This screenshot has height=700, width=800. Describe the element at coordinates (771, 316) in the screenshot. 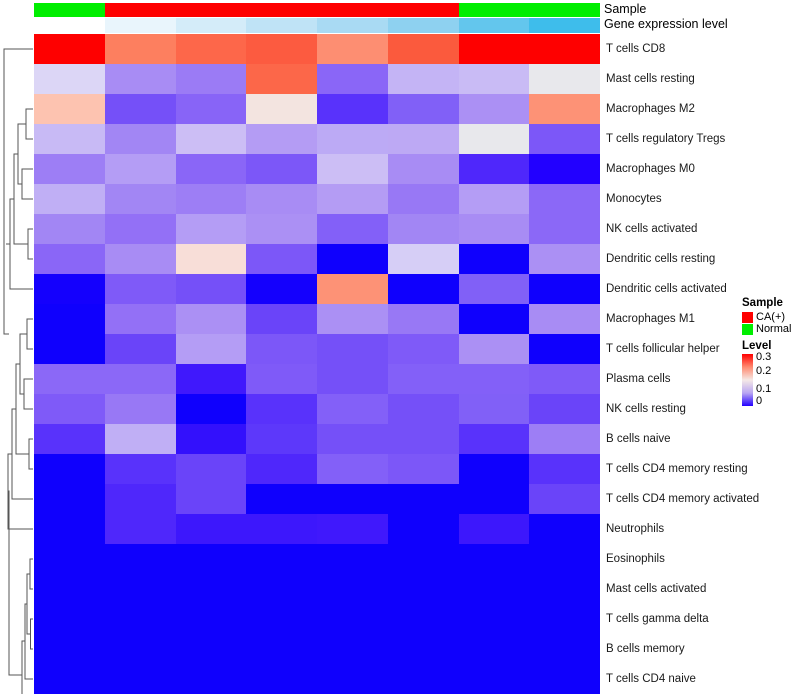

I see `sample-legend: Sample CA(+) Normal` at that location.